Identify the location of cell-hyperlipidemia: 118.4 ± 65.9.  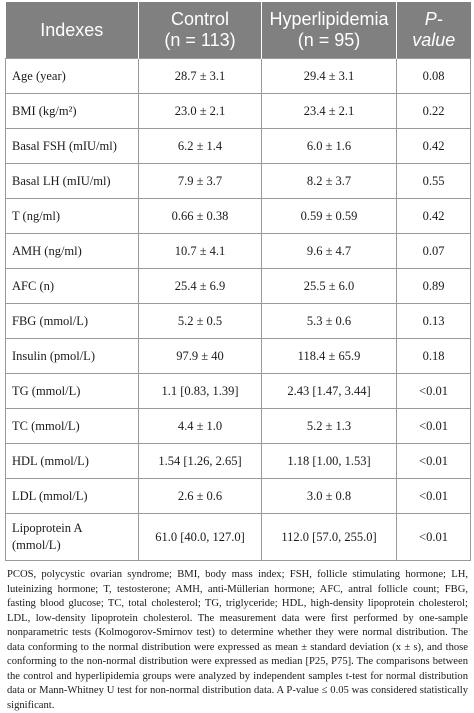
(329, 356).